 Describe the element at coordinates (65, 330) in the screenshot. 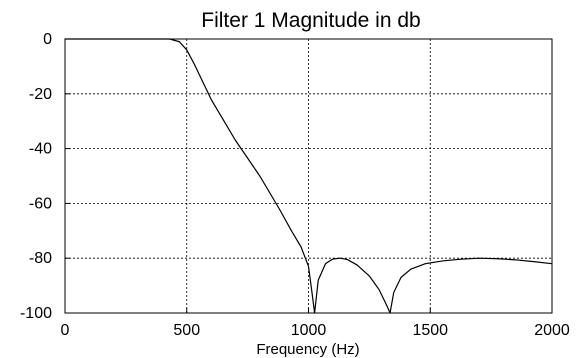

I see `x-tick-label: 0` at that location.